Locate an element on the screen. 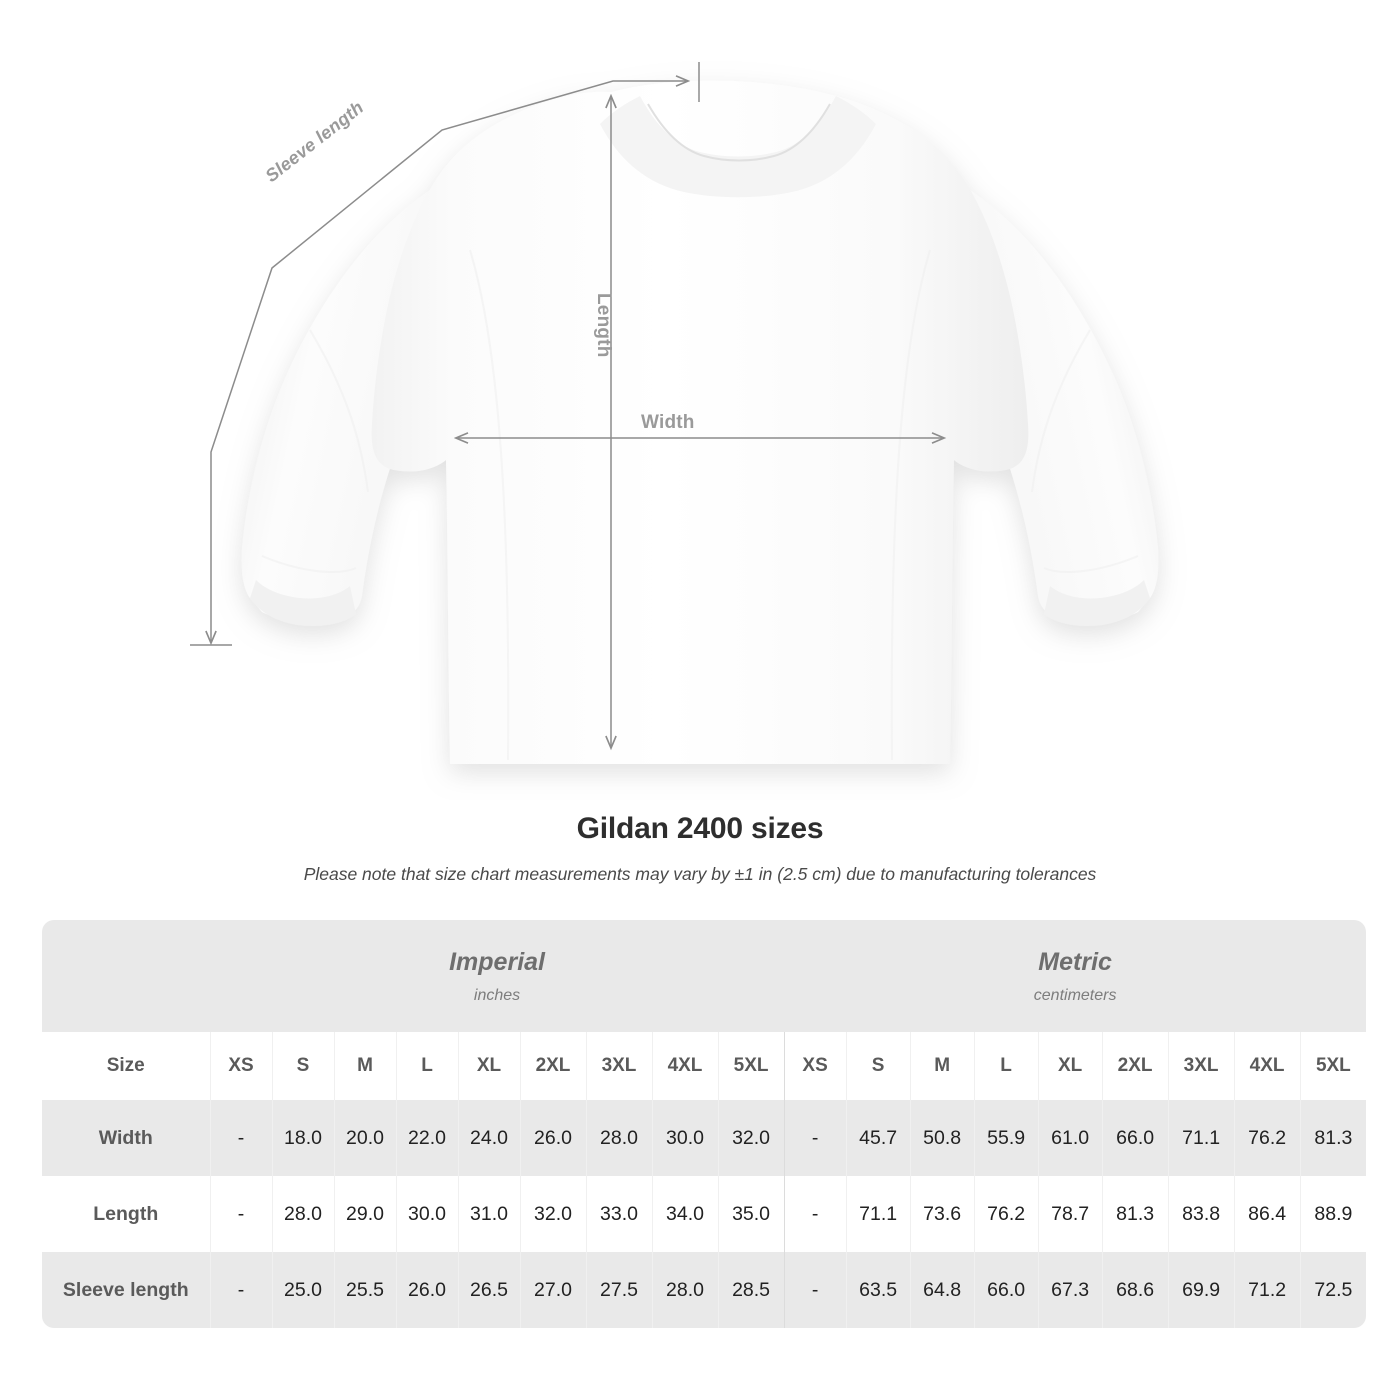 This screenshot has height=1400, width=1400. cell-width-metric-5xl: 81.3 is located at coordinates (1333, 1138).